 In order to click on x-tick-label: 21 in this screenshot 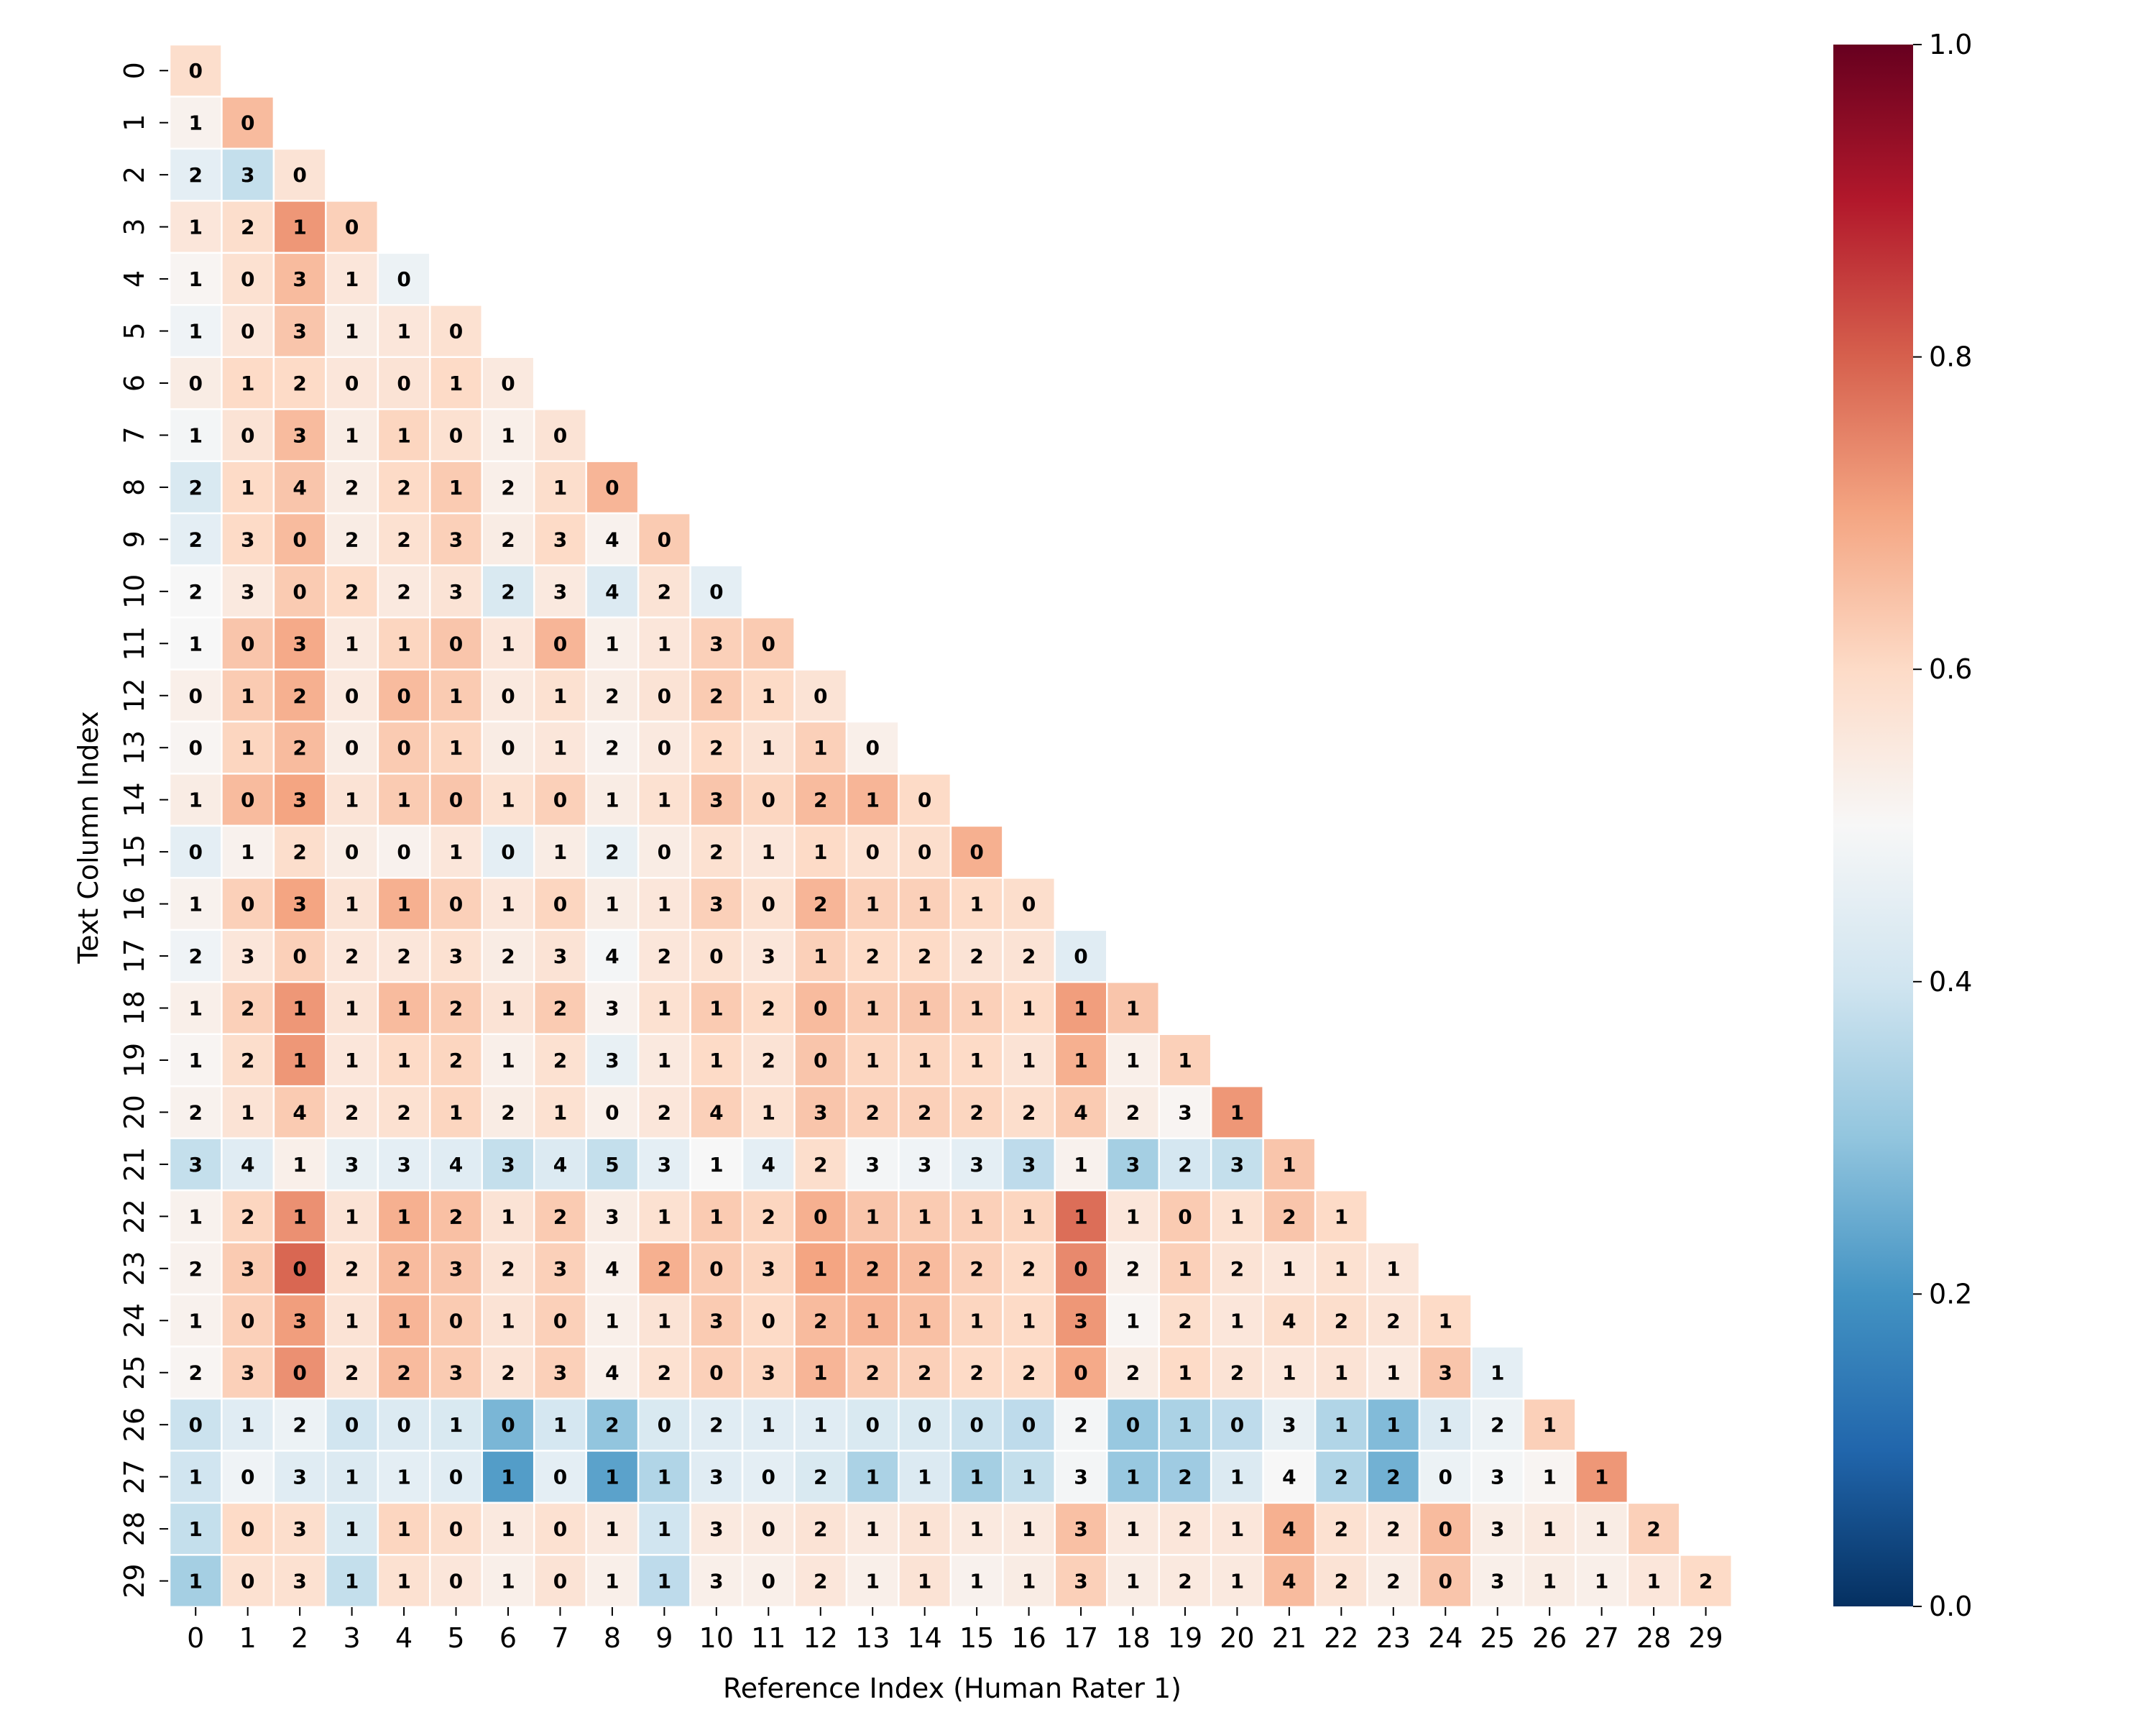, I will do `click(1289, 1638)`.